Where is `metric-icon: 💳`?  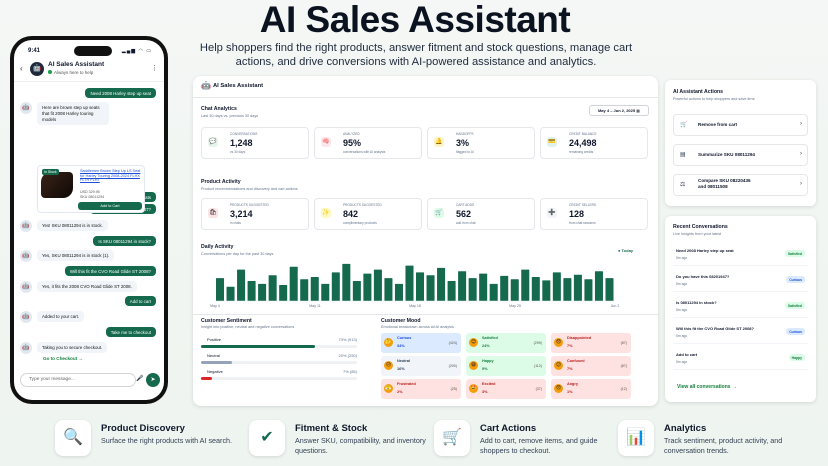 metric-icon: 💳 is located at coordinates (552, 142).